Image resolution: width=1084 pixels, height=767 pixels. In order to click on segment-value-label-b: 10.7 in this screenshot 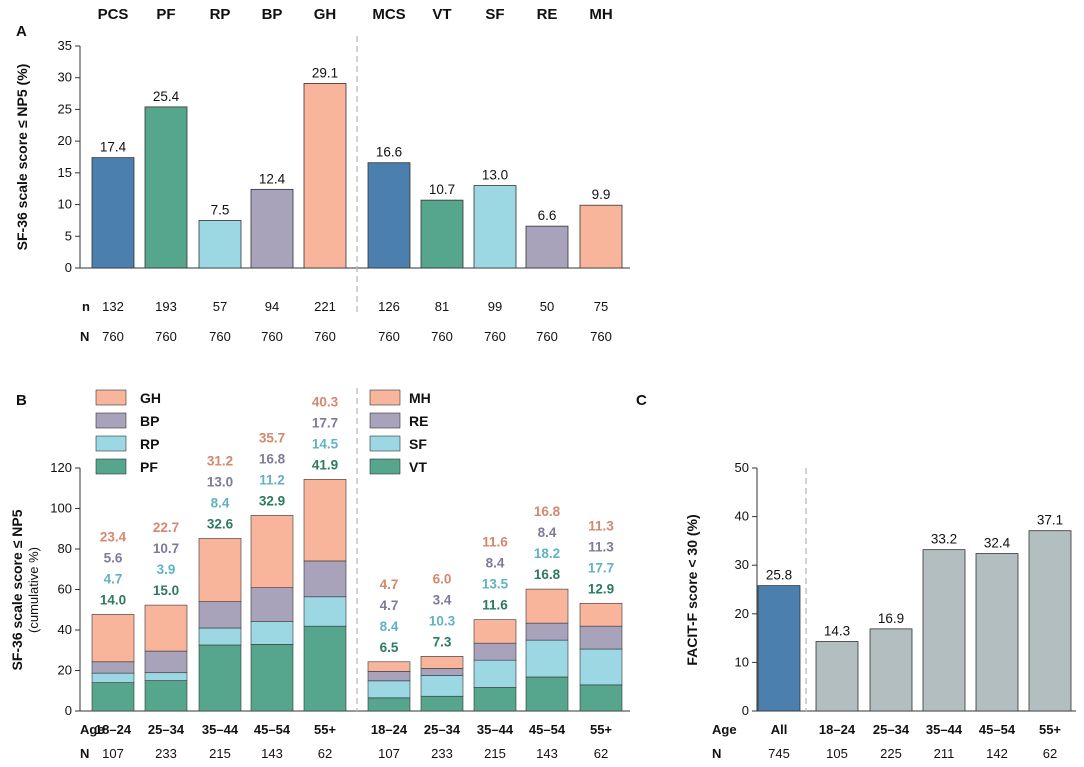, I will do `click(166, 548)`.